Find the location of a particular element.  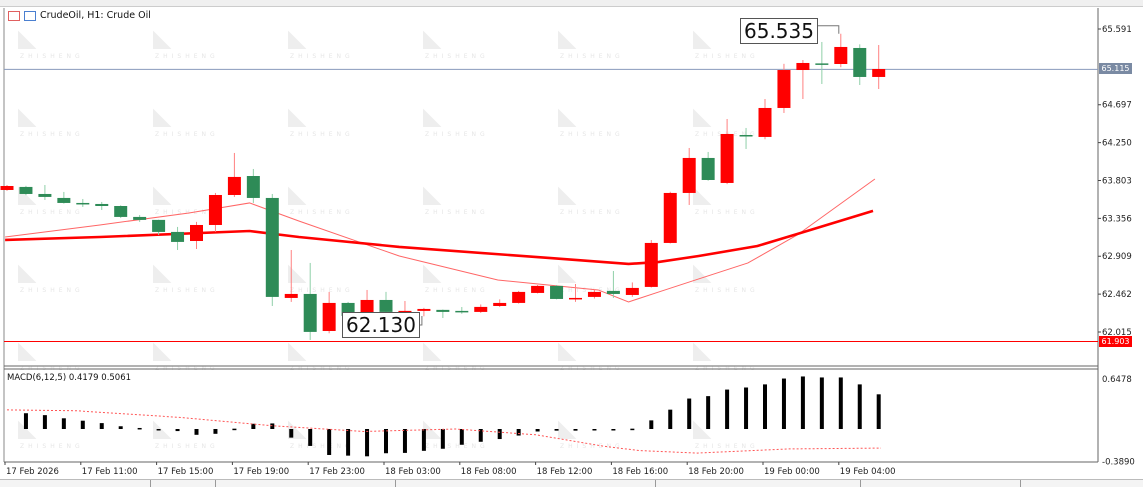

macd-label: MACD(6,12,5) 0.4179 0.5061 is located at coordinates (69, 378).